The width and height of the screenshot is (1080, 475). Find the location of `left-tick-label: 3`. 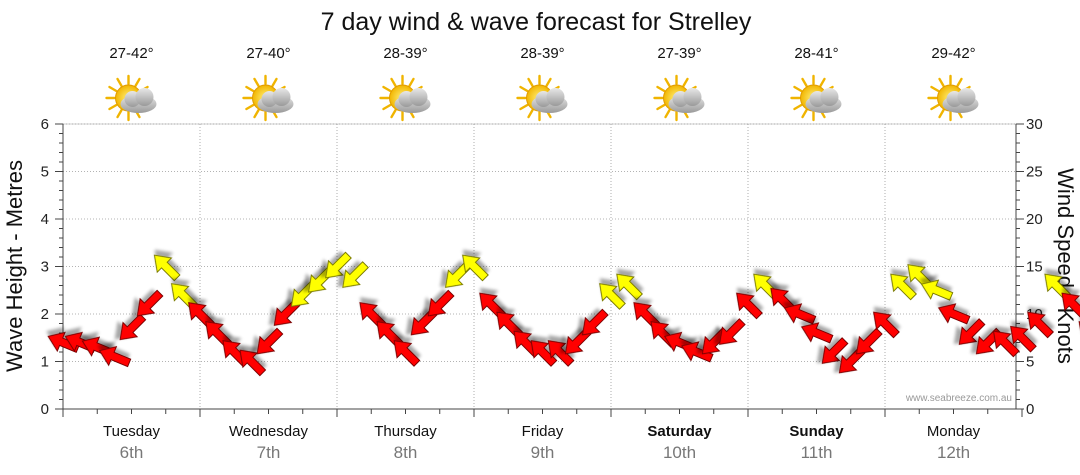

left-tick-label: 3 is located at coordinates (45, 267).